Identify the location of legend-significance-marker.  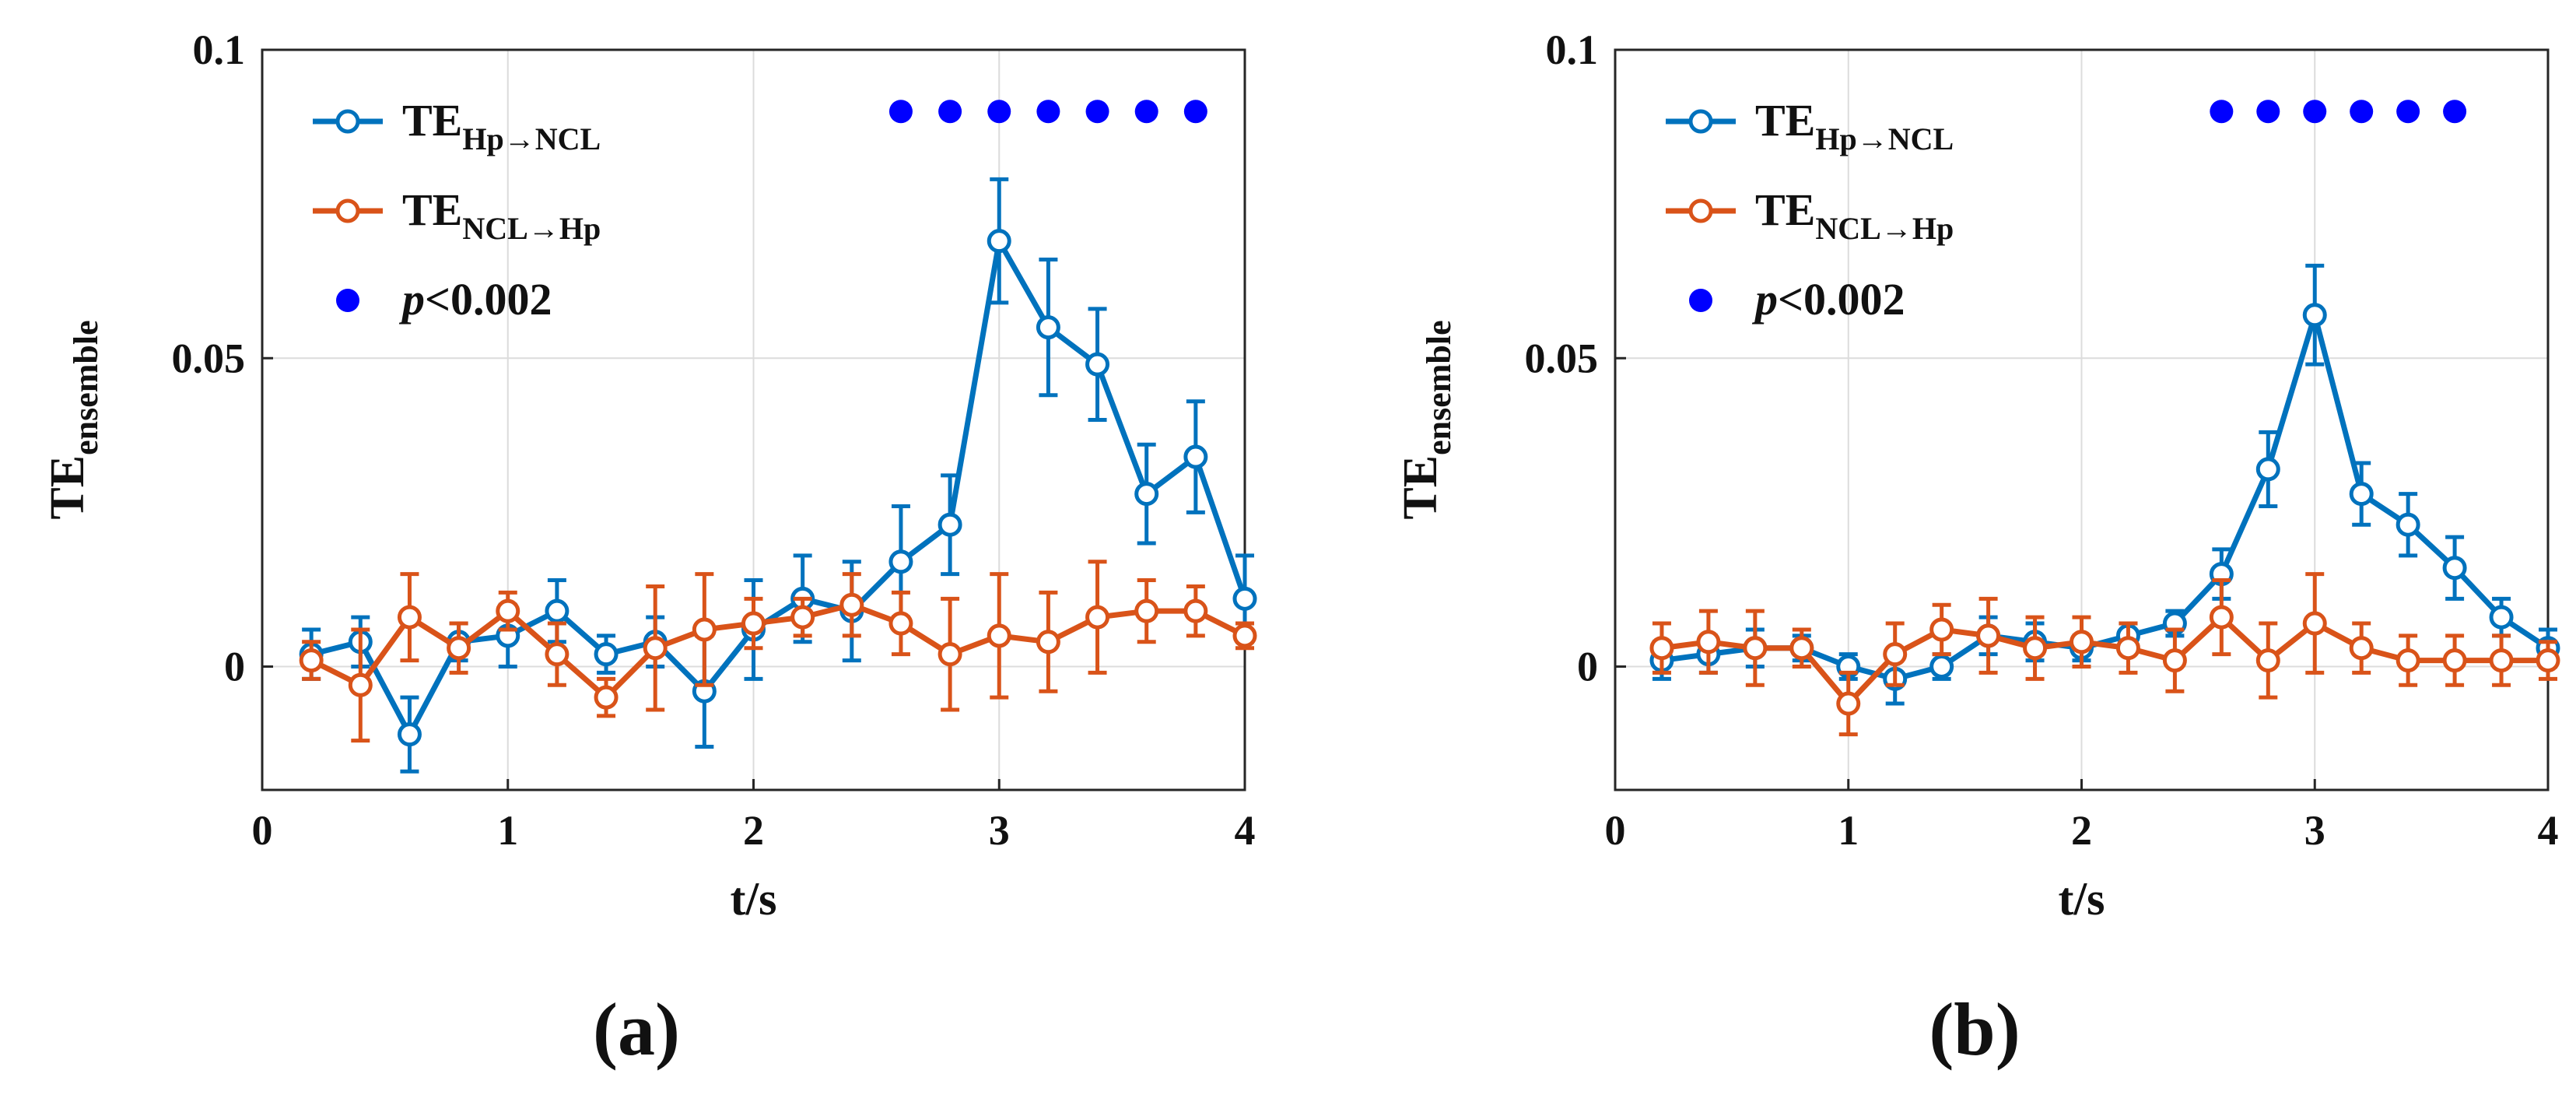
(1700, 300).